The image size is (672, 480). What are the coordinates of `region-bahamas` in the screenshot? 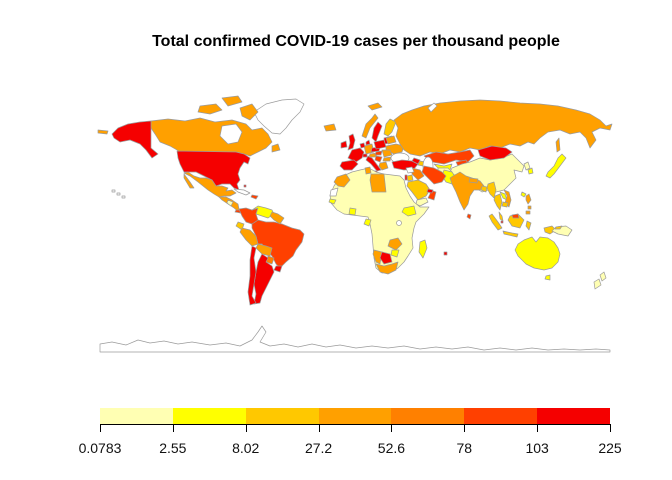 It's located at (245, 186).